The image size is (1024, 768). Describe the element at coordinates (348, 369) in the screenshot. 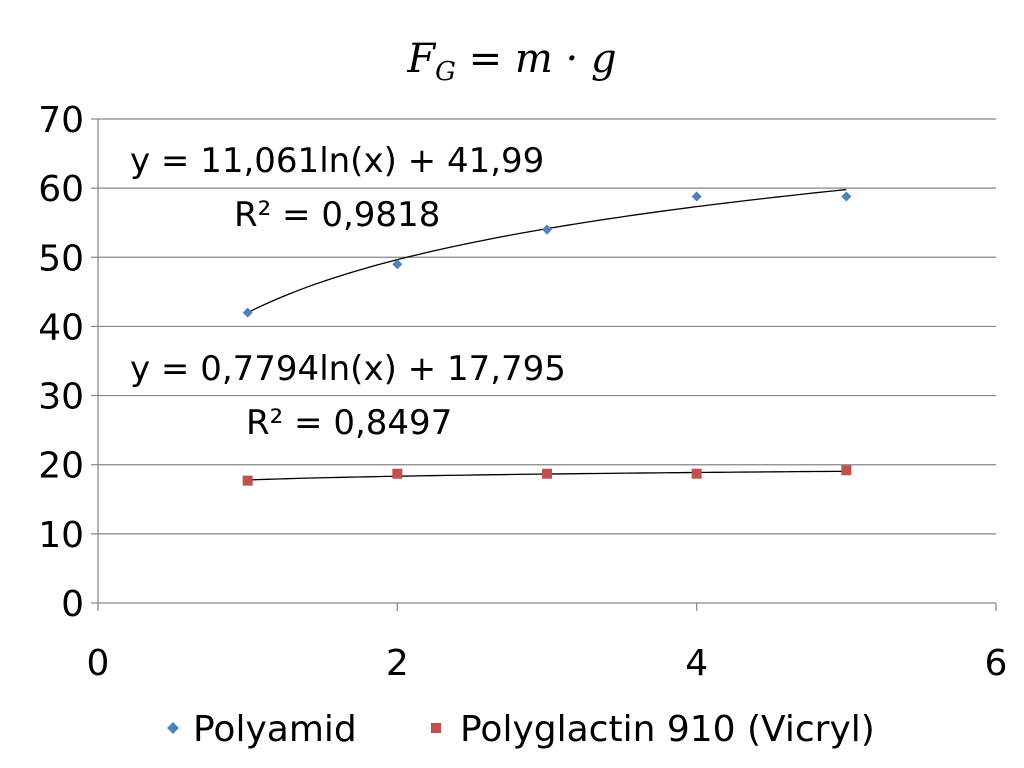

I see `equation-vicryl: y = 0,7794ln(x) + 17,795` at that location.